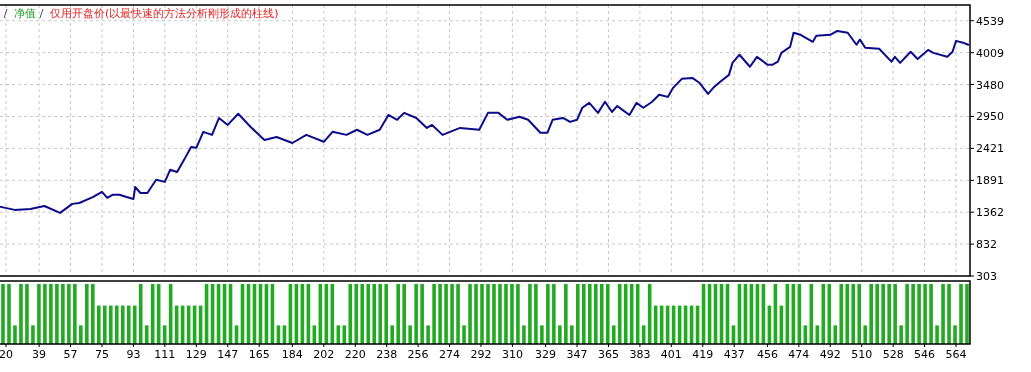 This screenshot has height=372, width=1031. What do you see at coordinates (893, 354) in the screenshot?
I see `x-tick-label: 528` at bounding box center [893, 354].